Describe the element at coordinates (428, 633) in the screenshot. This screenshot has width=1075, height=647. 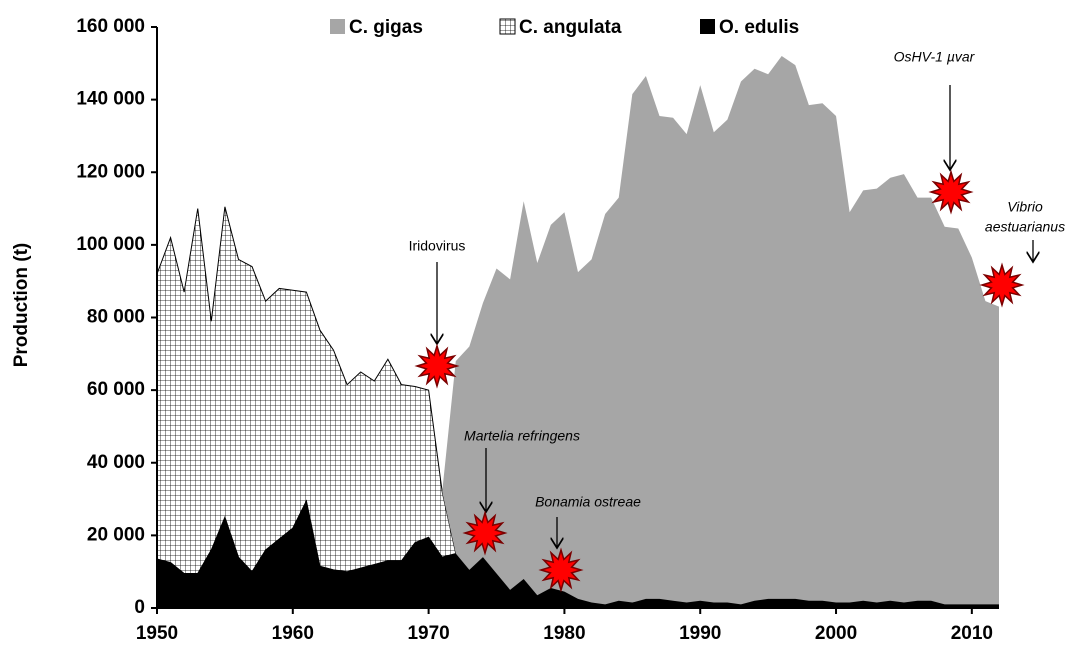
I see `x-tick-label: 1970` at that location.